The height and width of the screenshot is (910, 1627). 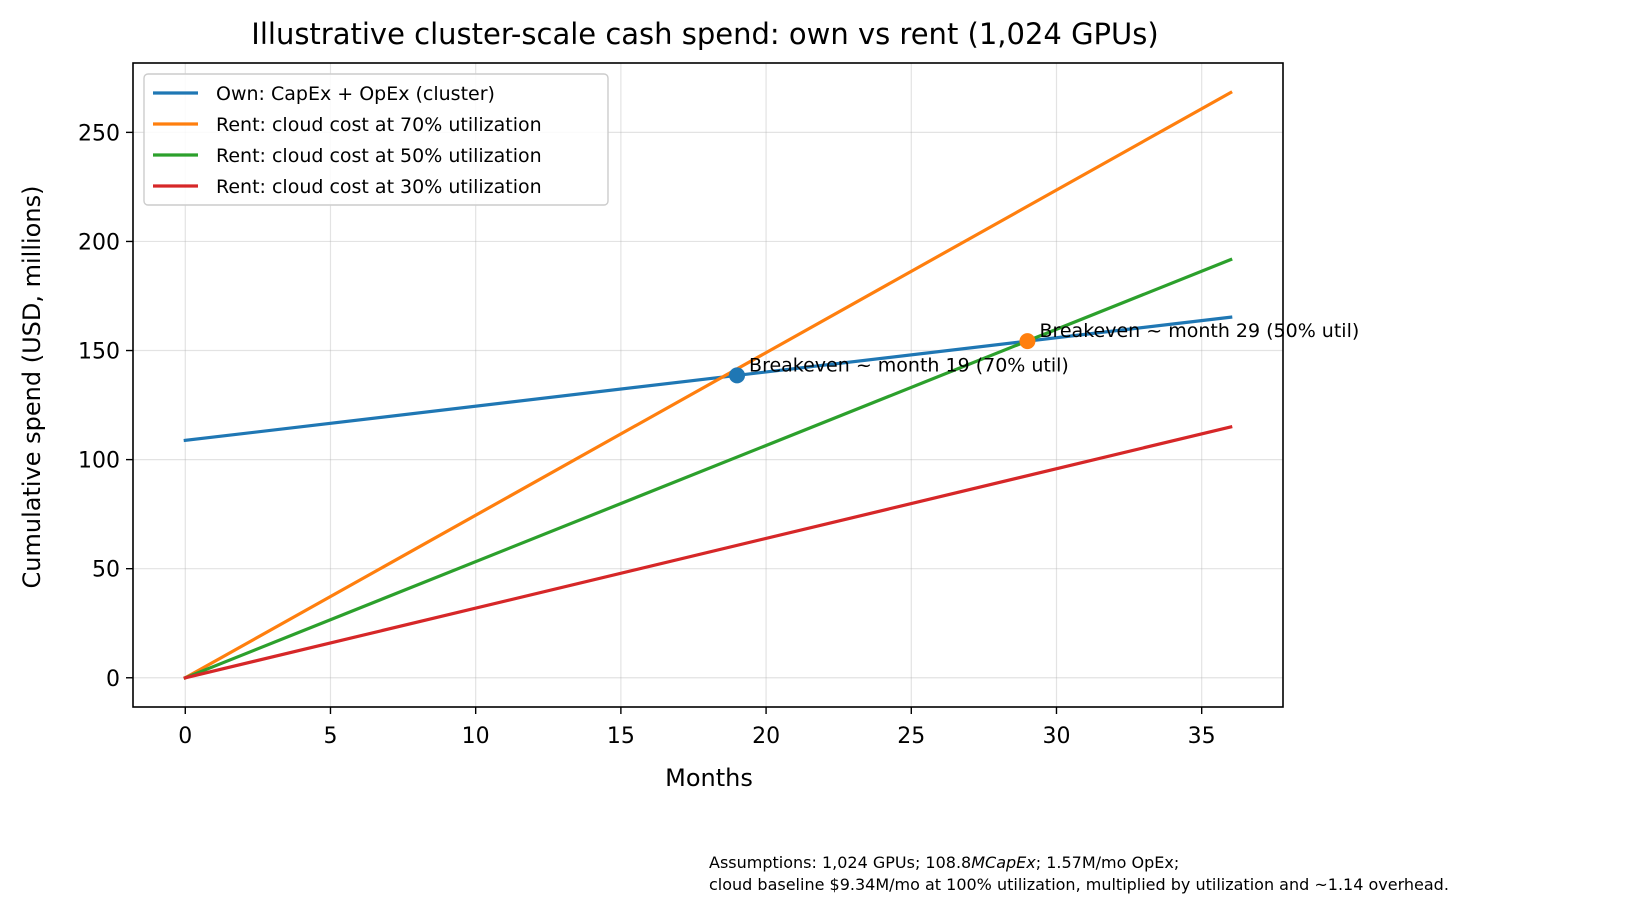 I want to click on y-tick-label: 150, so click(x=99, y=352).